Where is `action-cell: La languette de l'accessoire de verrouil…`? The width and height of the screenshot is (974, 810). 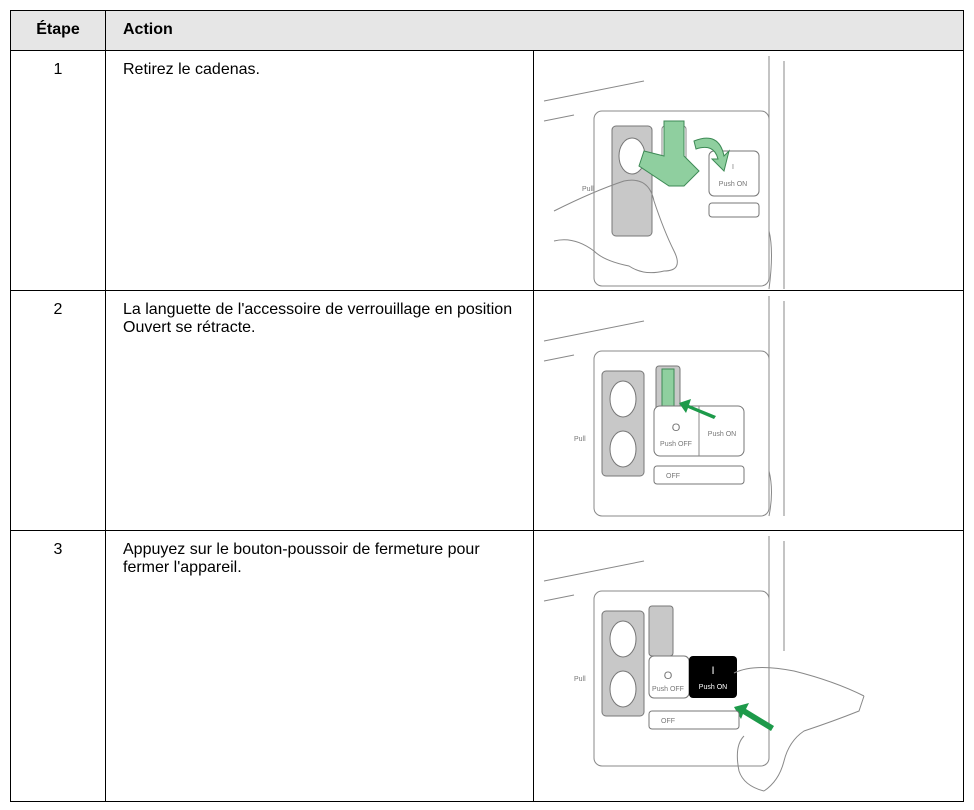
action-cell: La languette de l'accessoire de verrouil… is located at coordinates (319, 410).